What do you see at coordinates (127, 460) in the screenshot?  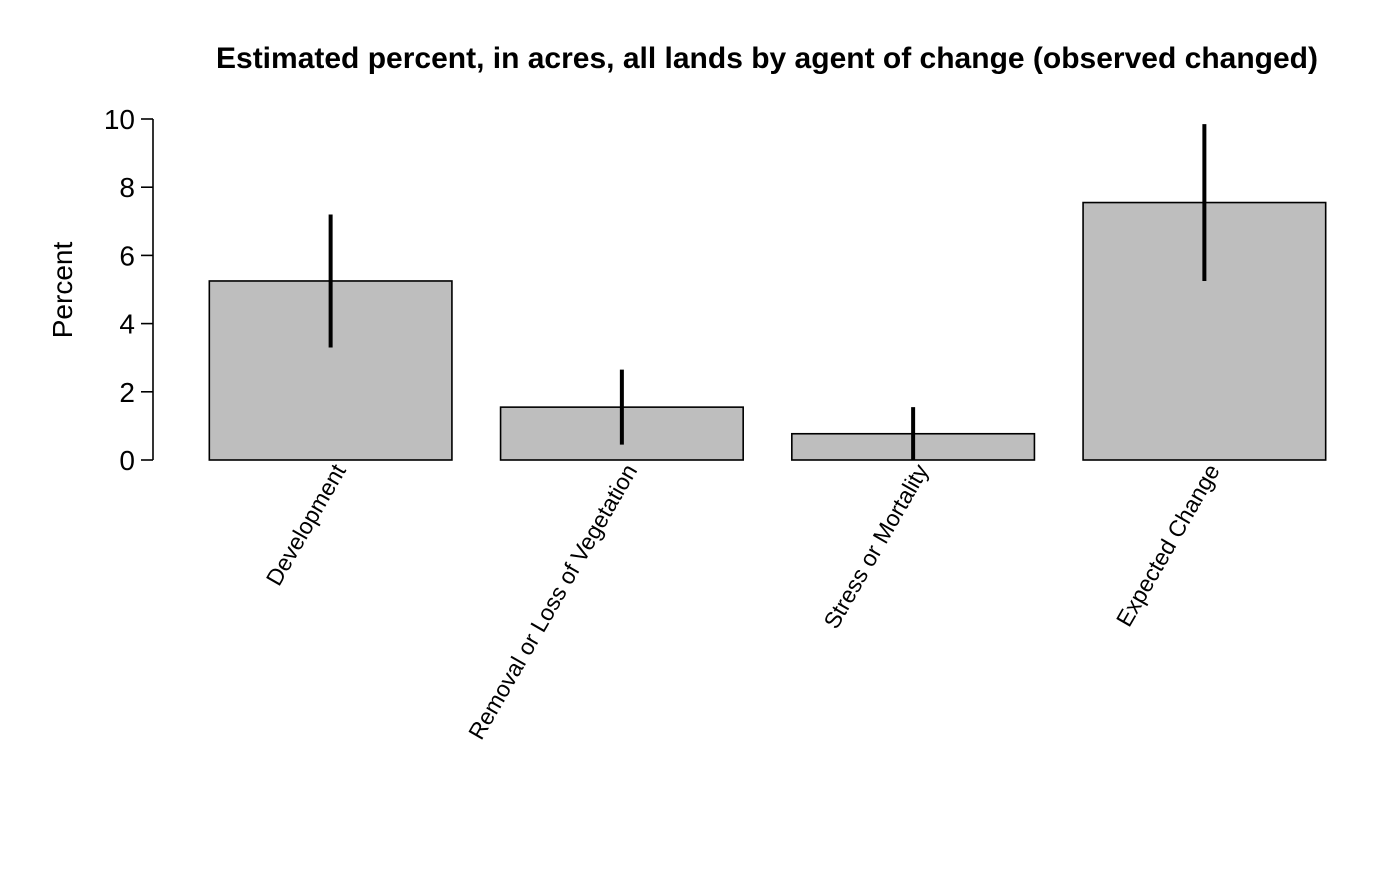 I see `y-tick-label: 0` at bounding box center [127, 460].